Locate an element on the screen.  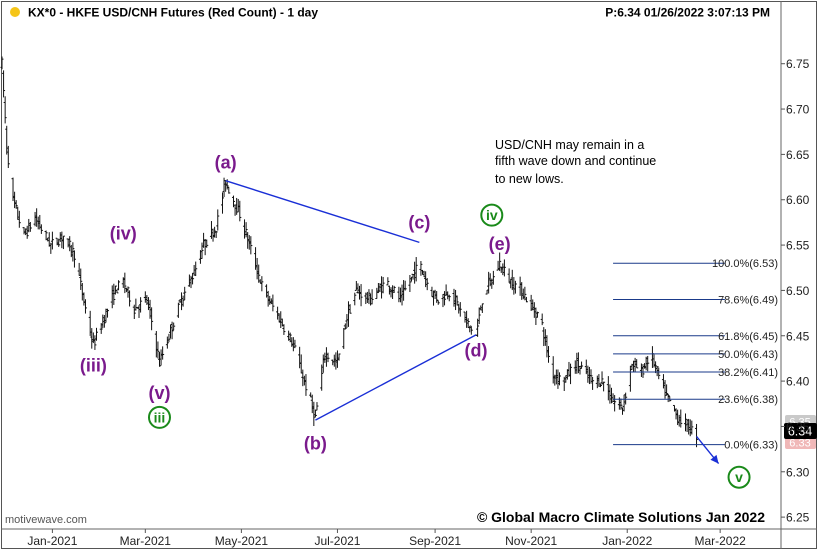
y-tick-label: 6.55 is located at coordinates (798, 246).